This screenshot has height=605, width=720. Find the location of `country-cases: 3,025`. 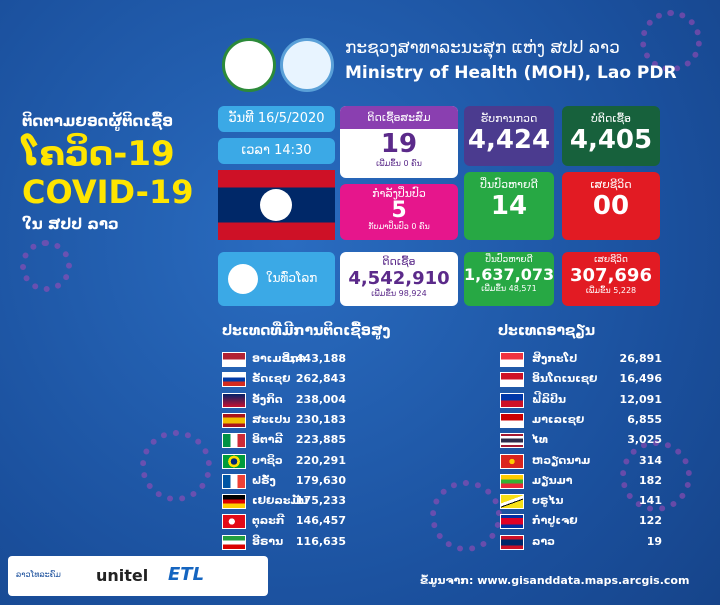

country-cases: 3,025 is located at coordinates (644, 440).